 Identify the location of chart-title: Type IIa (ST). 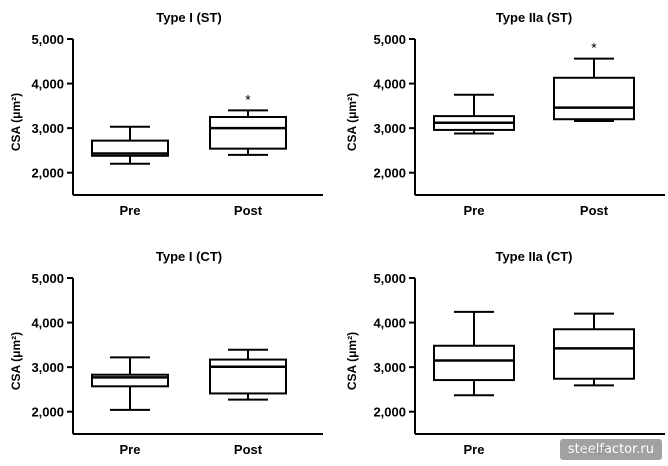
(534, 17).